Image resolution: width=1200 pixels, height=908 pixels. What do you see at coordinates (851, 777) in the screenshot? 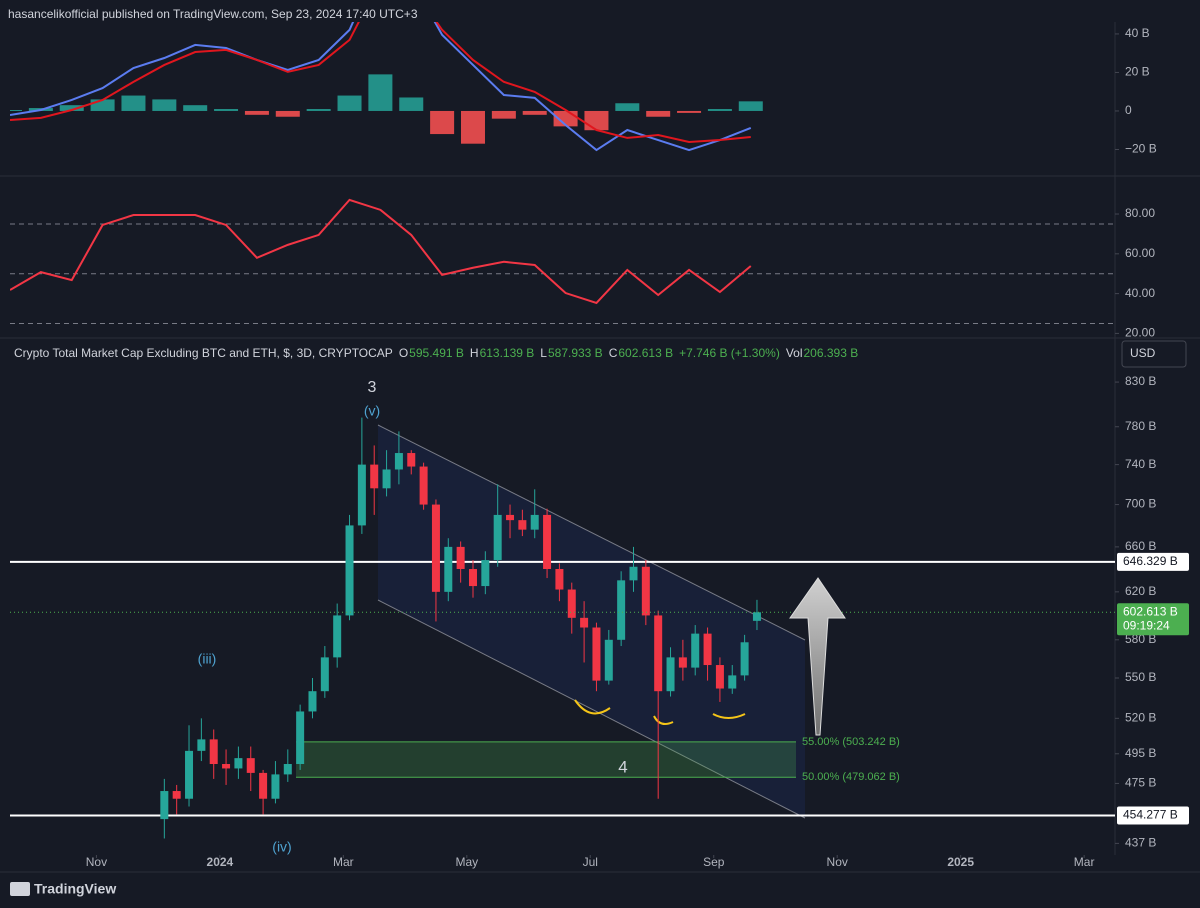
I see `fib-label: 50.00% (479.062 B)` at bounding box center [851, 777].